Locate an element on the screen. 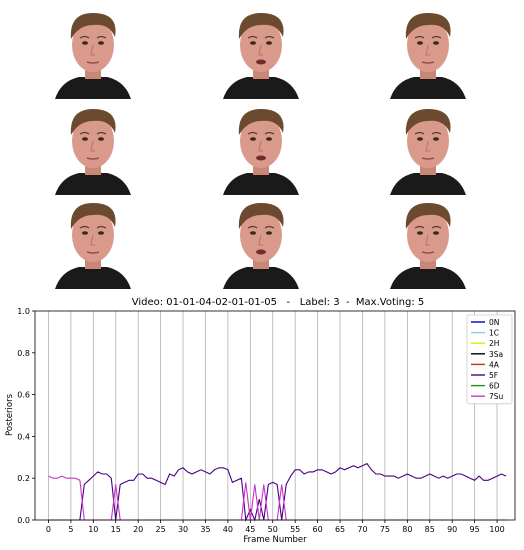 The image size is (524, 550). legend-label-1C: 1C is located at coordinates (494, 333).